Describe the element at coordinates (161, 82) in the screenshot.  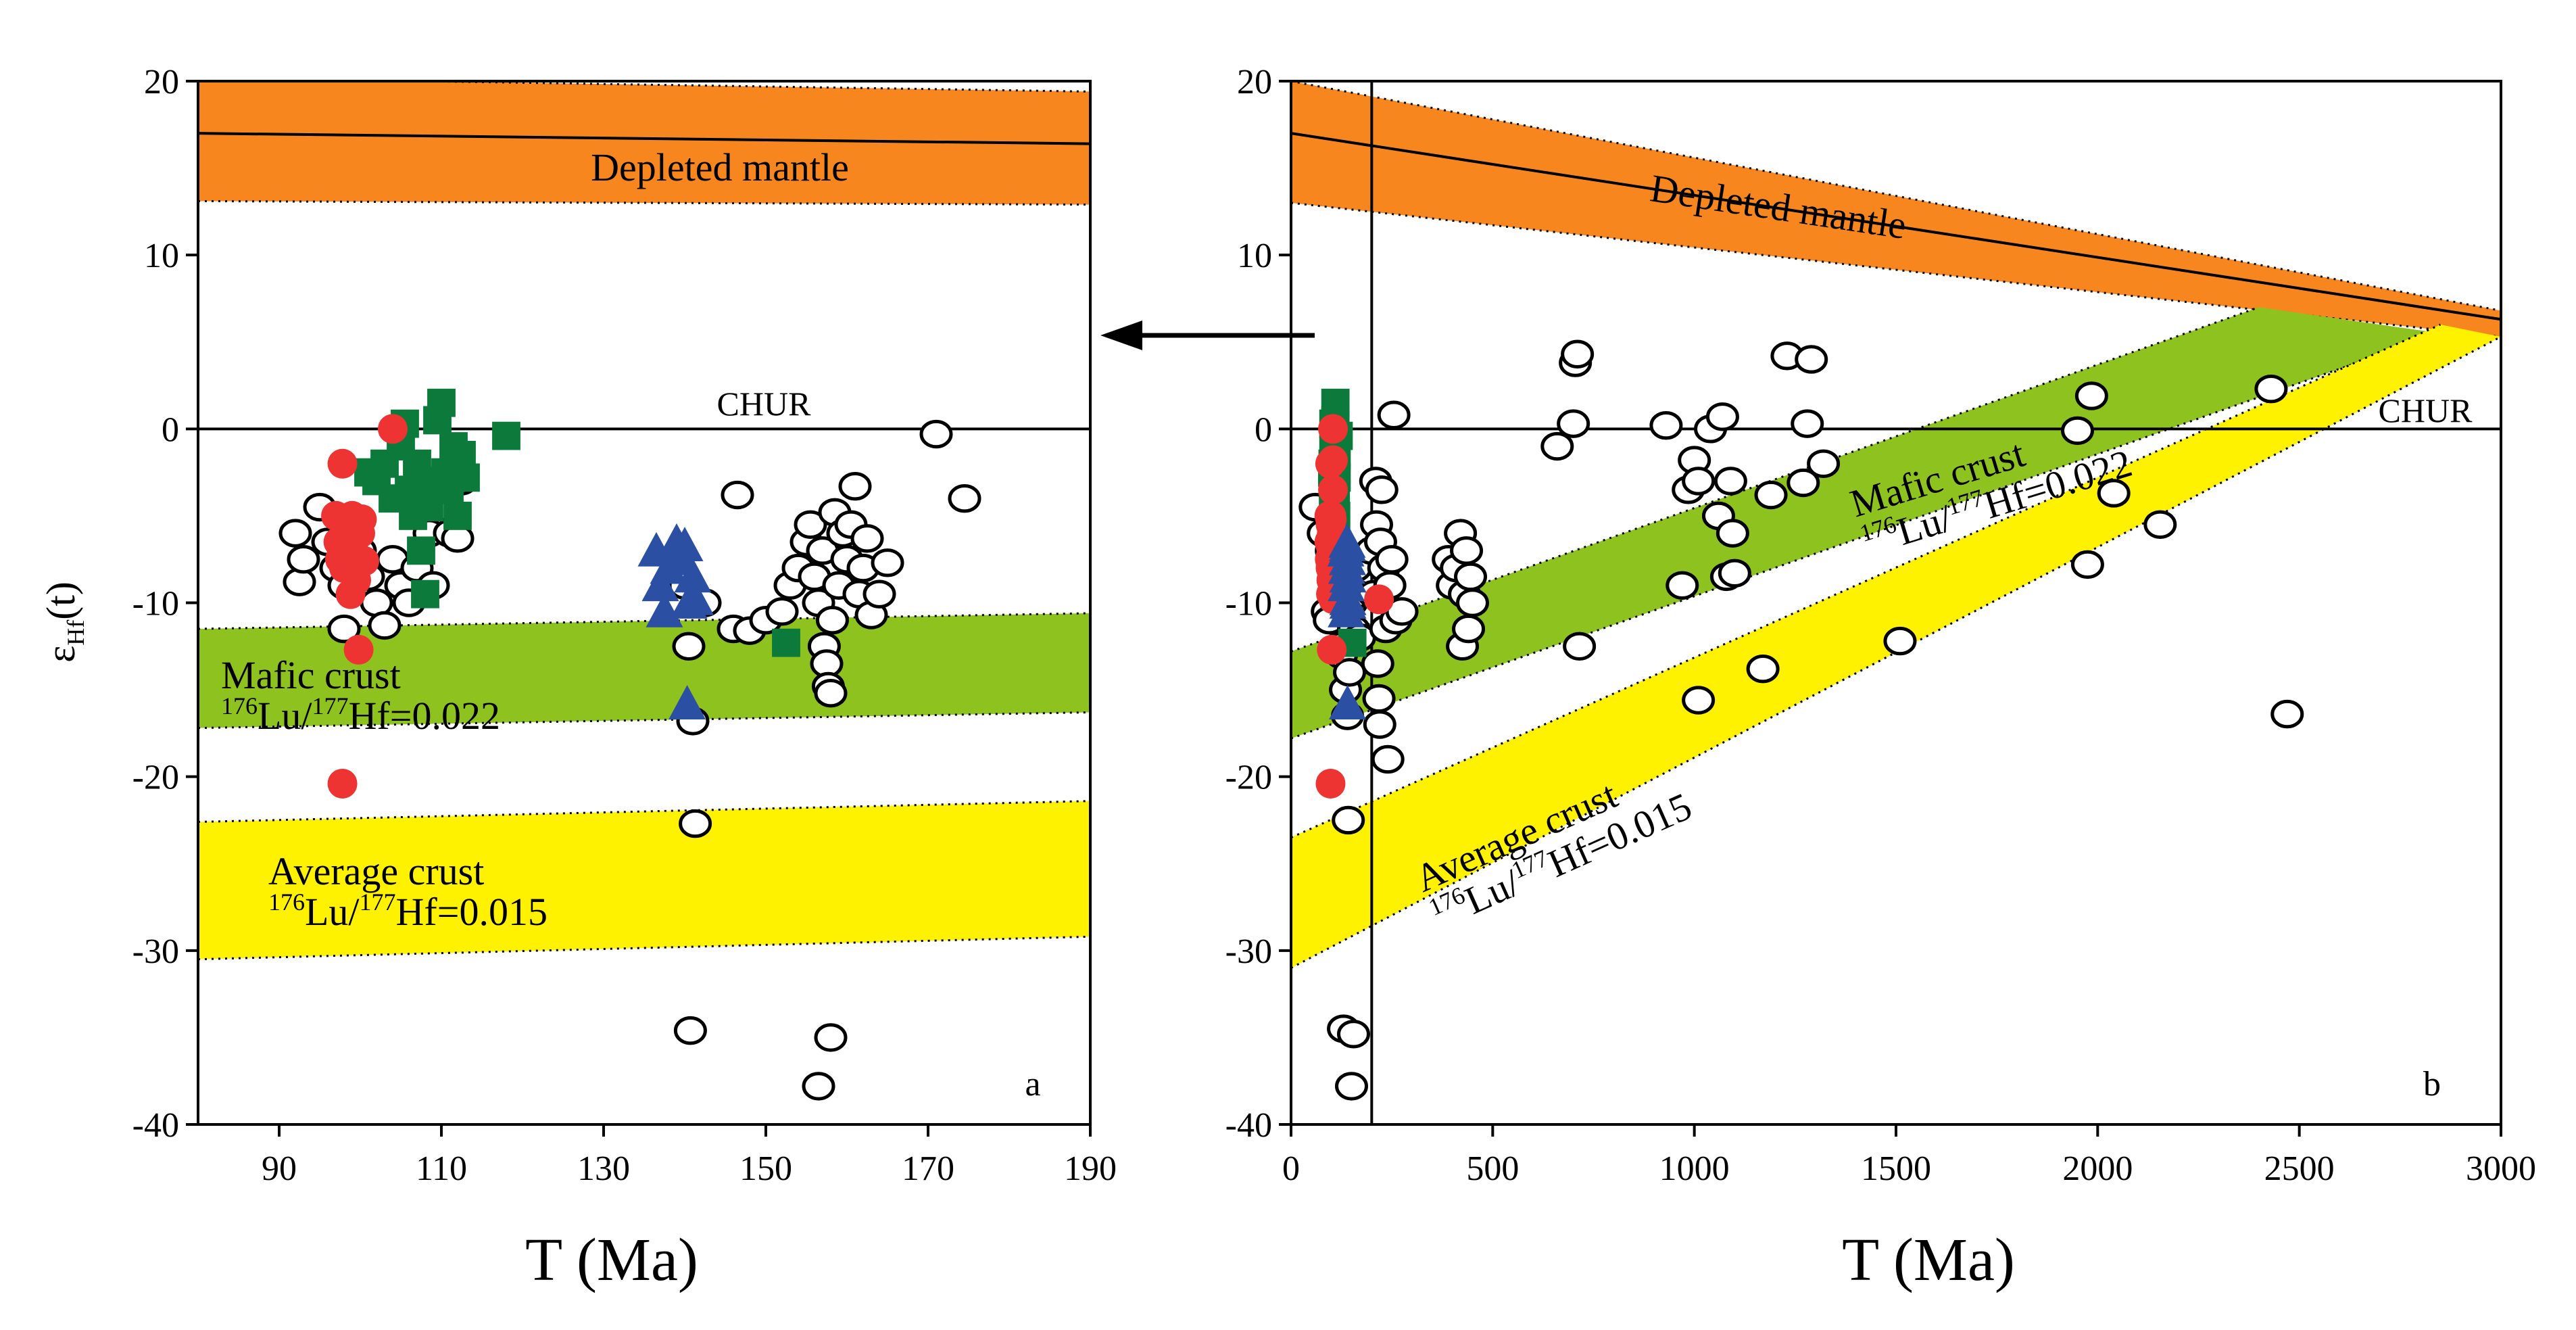
I see `a-y-tick-label: 20` at that location.